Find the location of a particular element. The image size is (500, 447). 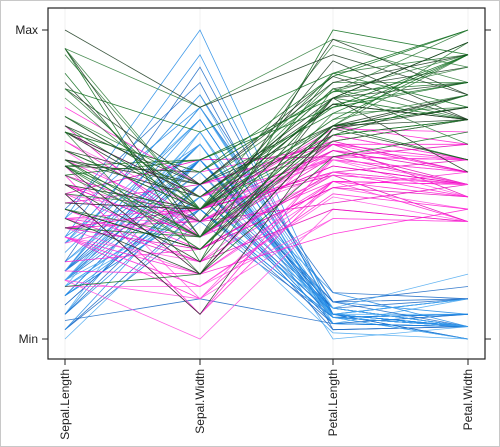

axis-label-1: Sepal.Width is located at coordinates (200, 401).